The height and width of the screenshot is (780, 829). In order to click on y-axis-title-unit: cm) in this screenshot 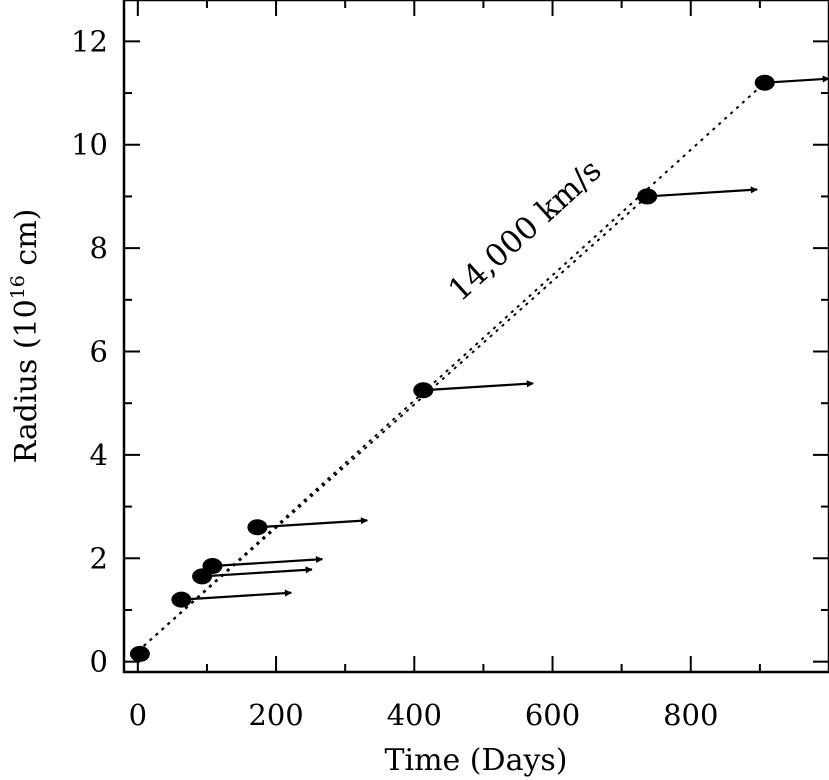, I will do `click(26, 242)`.